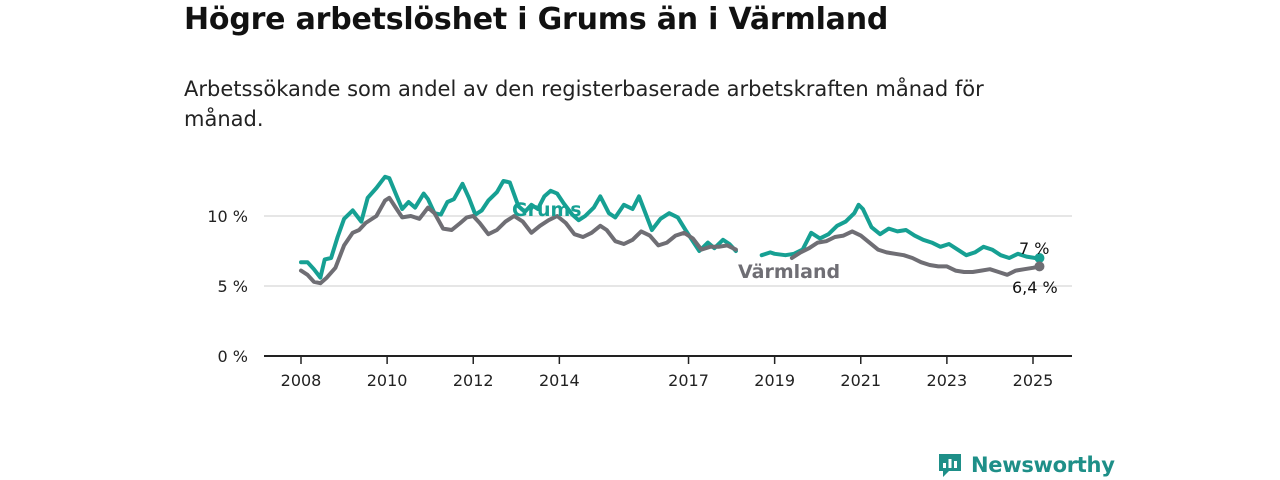 The width and height of the screenshot is (1280, 480). What do you see at coordinates (233, 356) in the screenshot?
I see `y-tick-label: 0 %` at bounding box center [233, 356].